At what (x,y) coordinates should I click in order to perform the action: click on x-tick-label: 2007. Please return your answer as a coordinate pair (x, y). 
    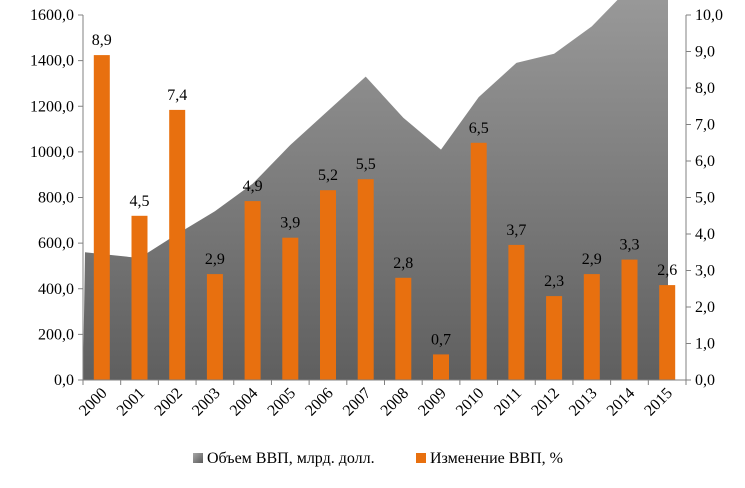
    Looking at the image, I should click on (357, 402).